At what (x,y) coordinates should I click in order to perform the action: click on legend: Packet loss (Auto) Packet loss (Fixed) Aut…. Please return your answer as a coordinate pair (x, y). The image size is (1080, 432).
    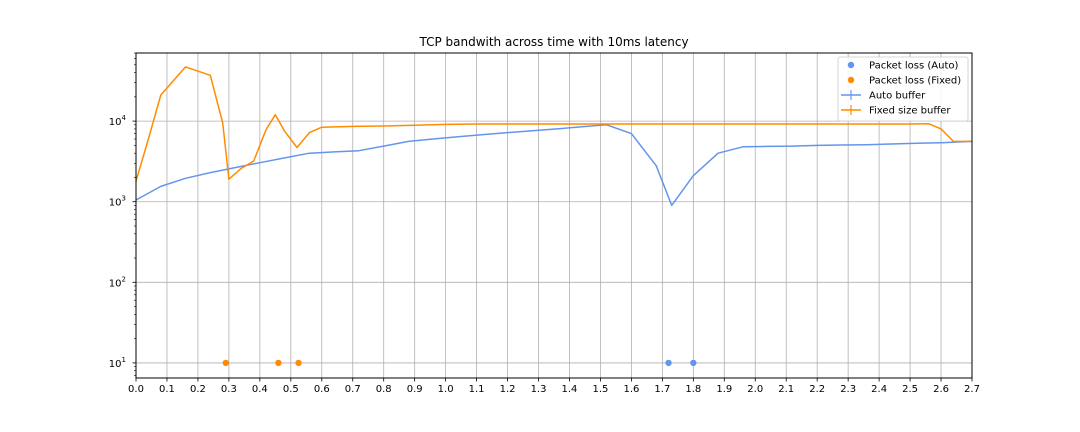
    Looking at the image, I should click on (903, 89).